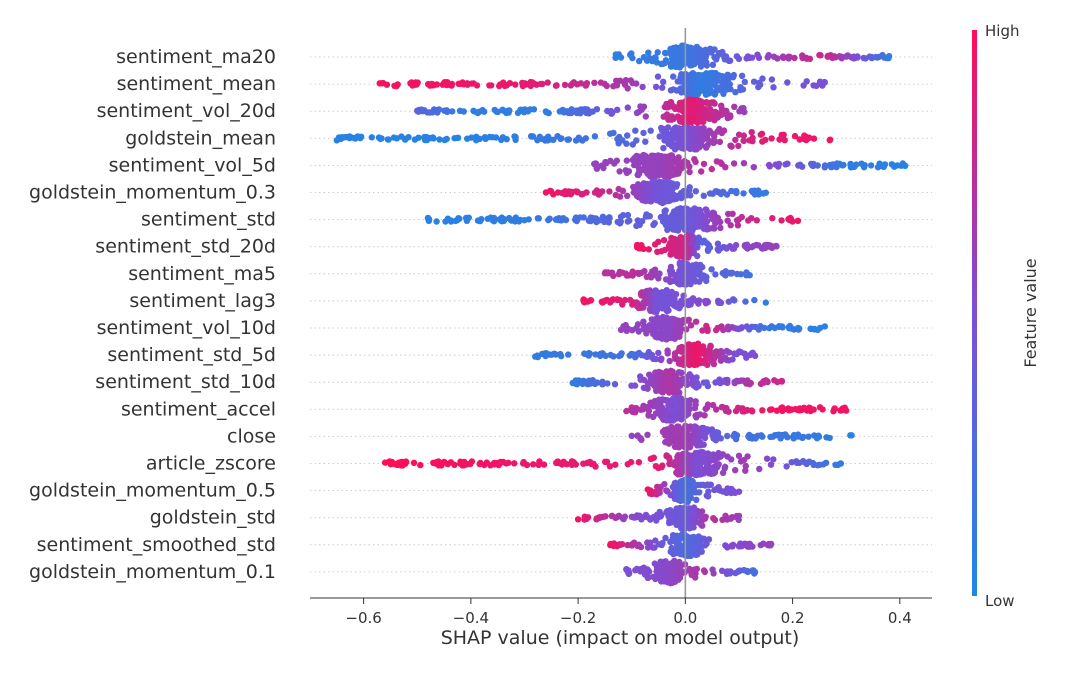  Describe the element at coordinates (196, 84) in the screenshot. I see `feature-label: sentiment_mean` at that location.